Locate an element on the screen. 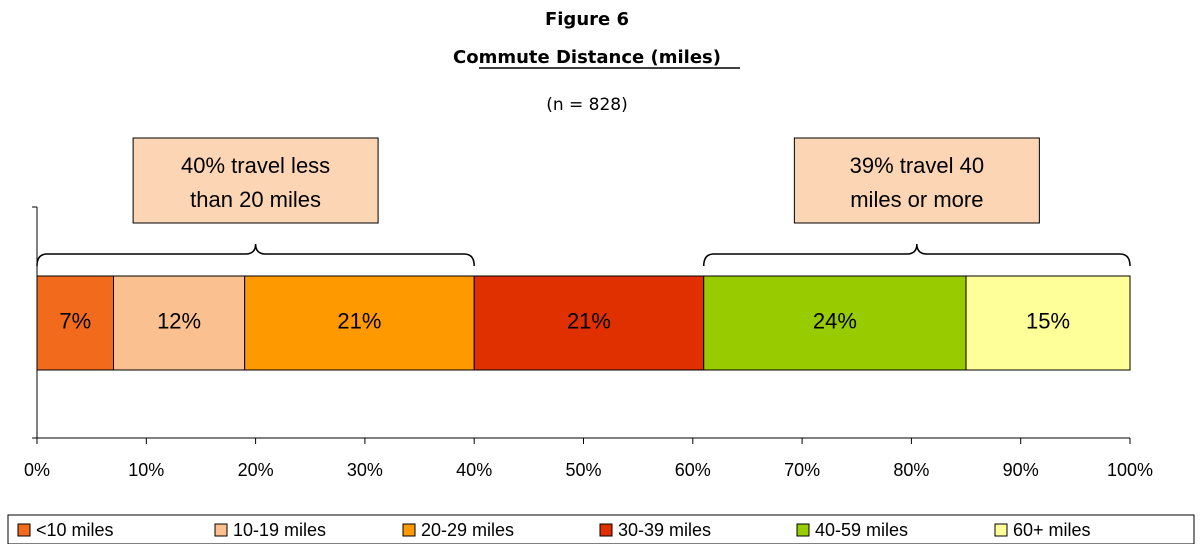 The height and width of the screenshot is (549, 1203). data-label-40-59-miles: 24% is located at coordinates (835, 321).